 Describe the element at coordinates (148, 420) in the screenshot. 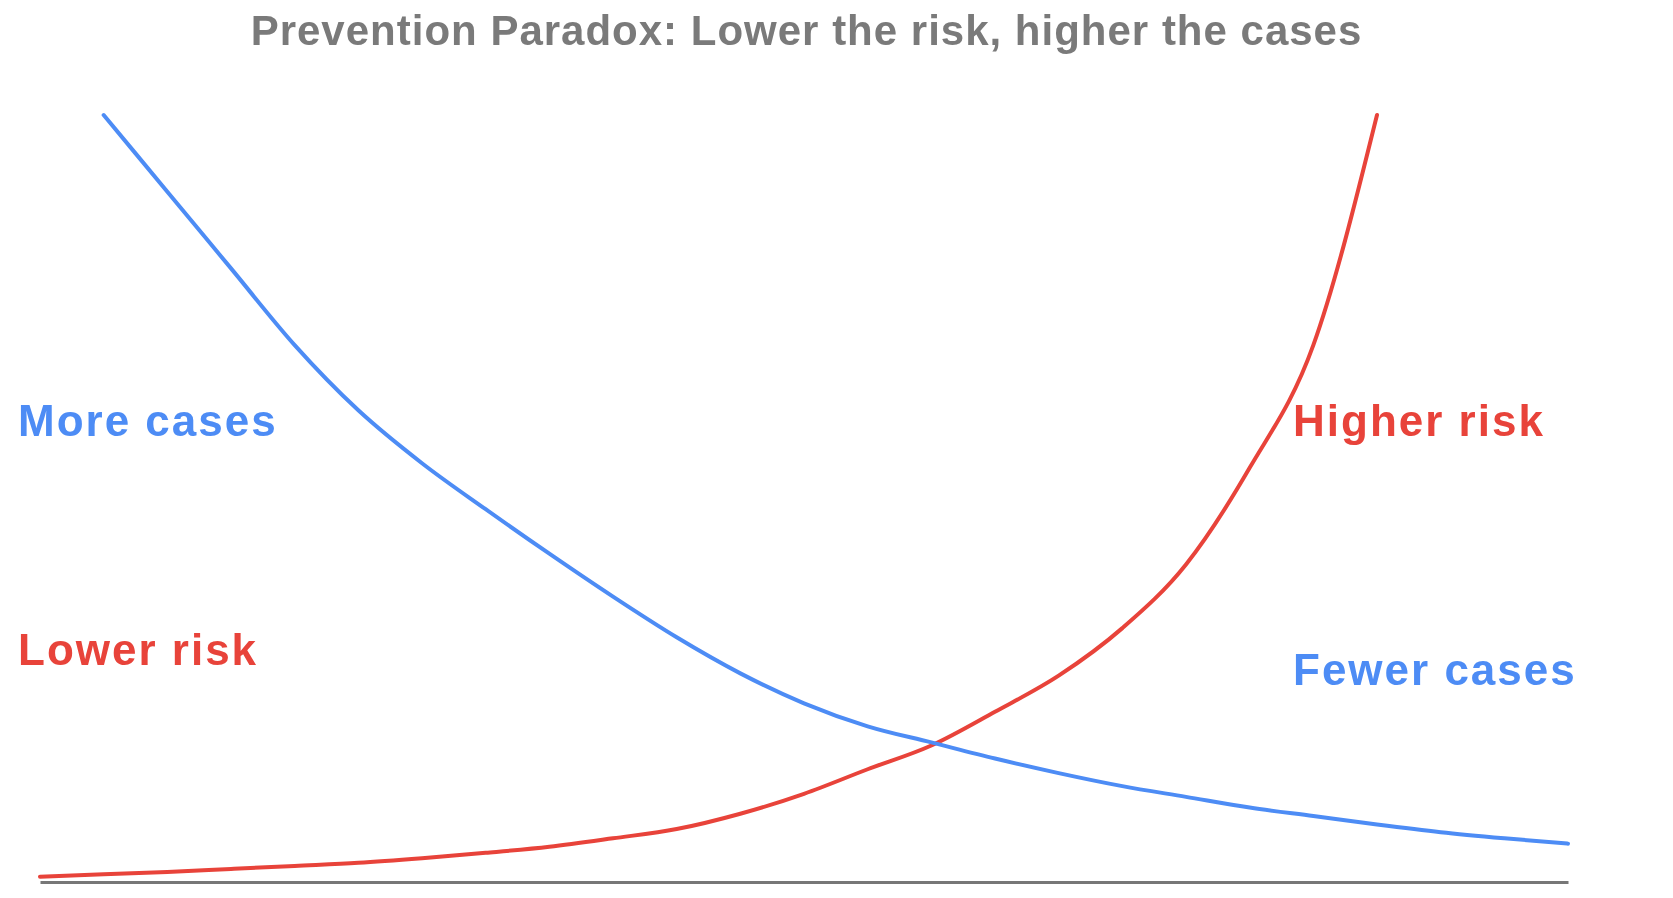

I see `annotation: More cases` at that location.